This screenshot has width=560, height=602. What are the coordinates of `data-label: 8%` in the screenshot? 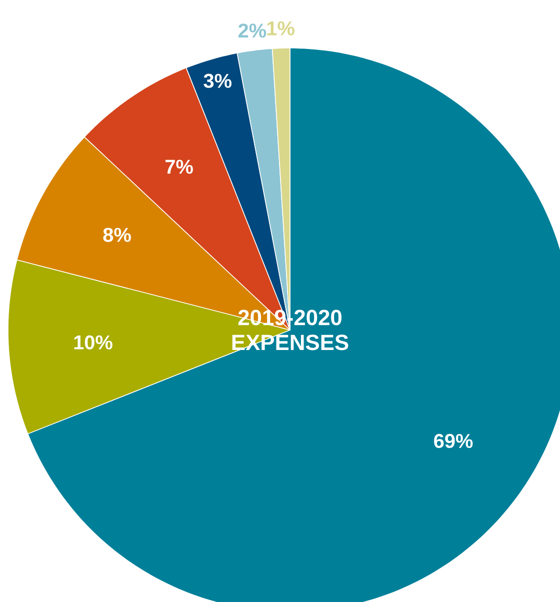 It's located at (117, 235).